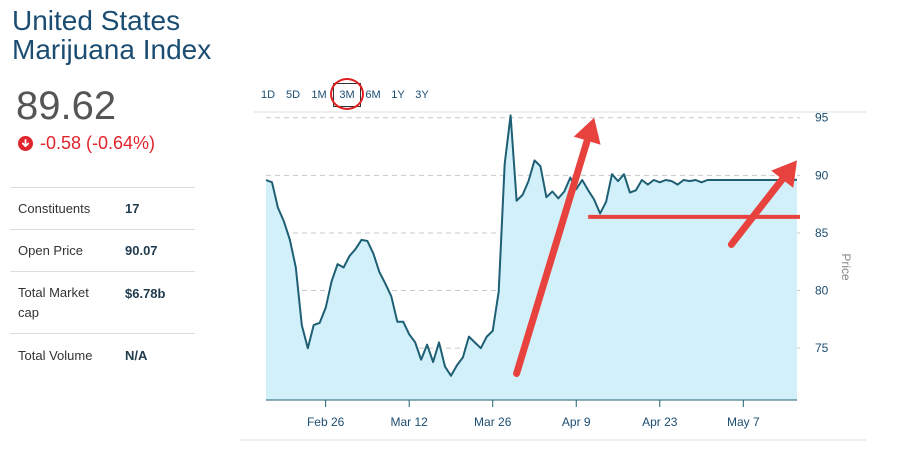 The height and width of the screenshot is (466, 909). Describe the element at coordinates (53, 302) in the screenshot. I see `stat-label: Total Market cap` at that location.